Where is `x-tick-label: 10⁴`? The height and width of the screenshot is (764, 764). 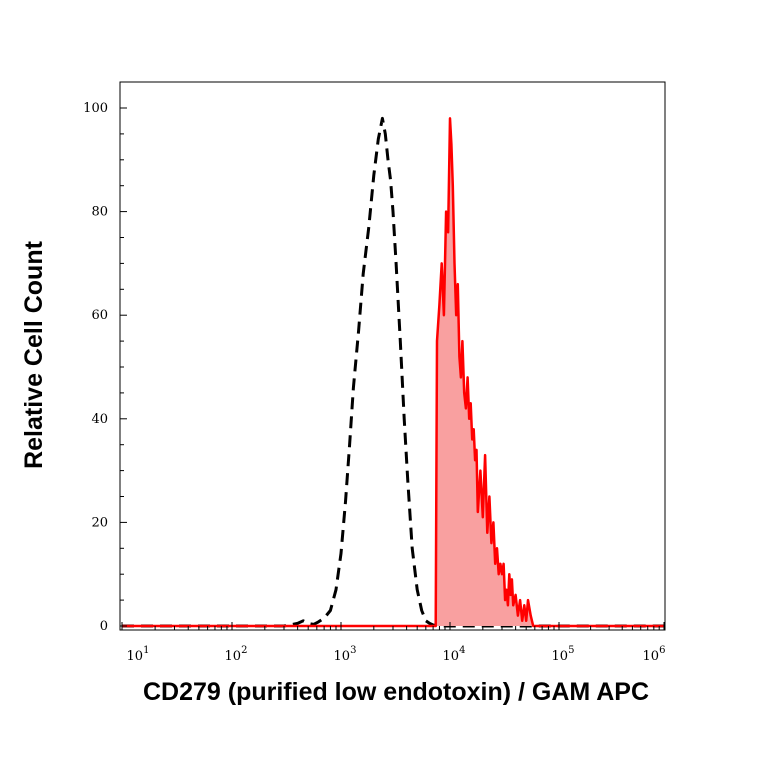
x-tick-label: 10⁴ is located at coordinates (454, 654).